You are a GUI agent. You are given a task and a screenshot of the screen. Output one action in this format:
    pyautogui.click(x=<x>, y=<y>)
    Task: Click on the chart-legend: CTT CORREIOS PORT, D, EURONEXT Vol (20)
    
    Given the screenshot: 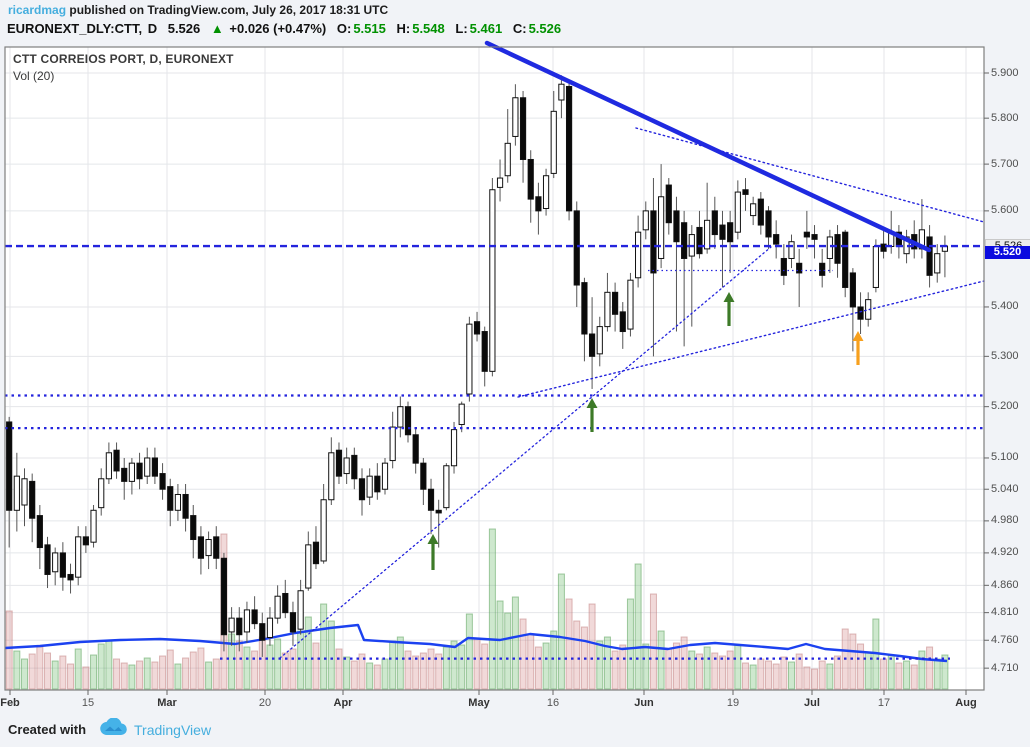 What is the action you would take?
    pyautogui.click(x=123, y=67)
    